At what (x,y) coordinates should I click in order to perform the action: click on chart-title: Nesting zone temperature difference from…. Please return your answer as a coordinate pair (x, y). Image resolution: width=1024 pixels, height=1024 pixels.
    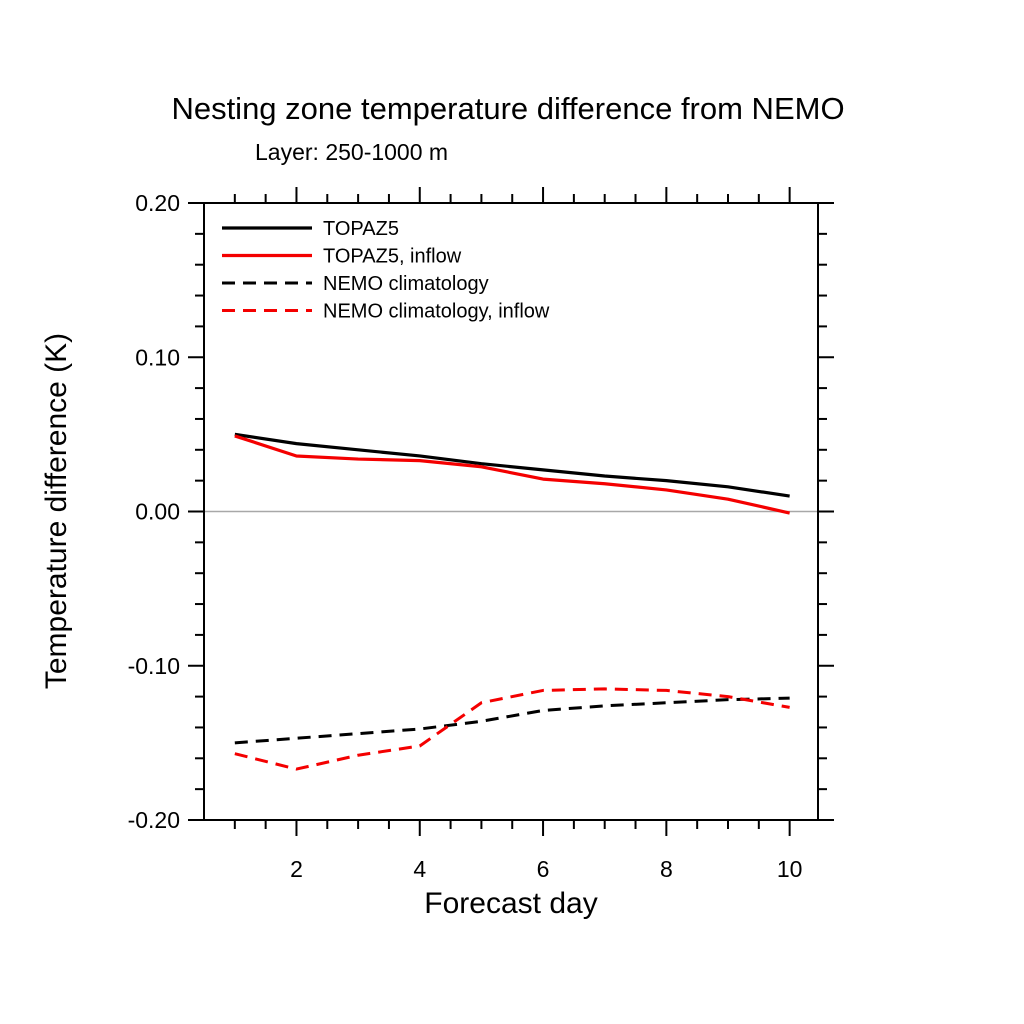
    Looking at the image, I should click on (507, 108).